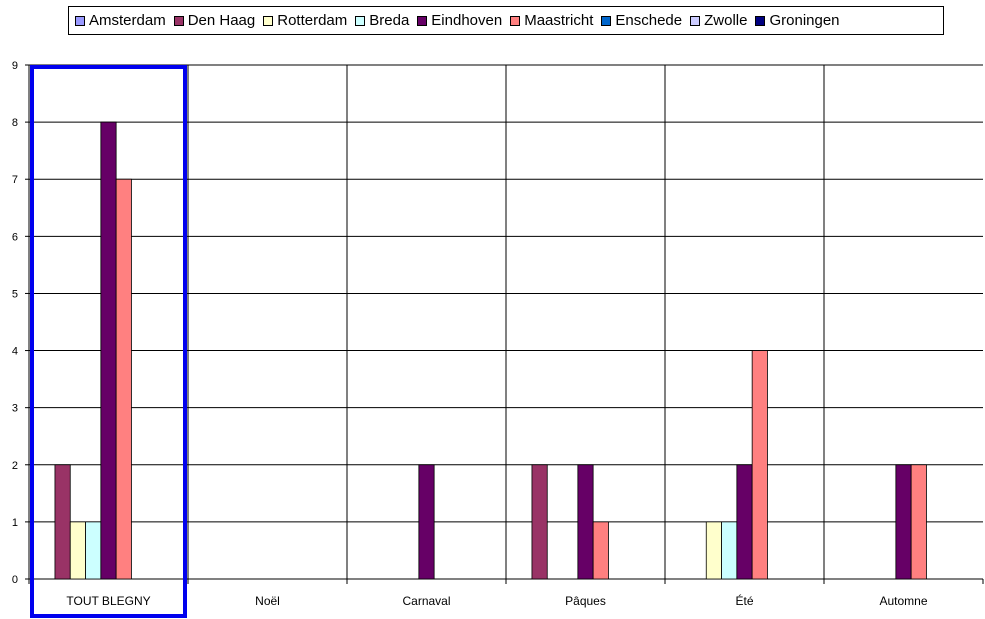 The image size is (985, 619). Describe the element at coordinates (221, 20) in the screenshot. I see `legend-label: Den Haag` at that location.